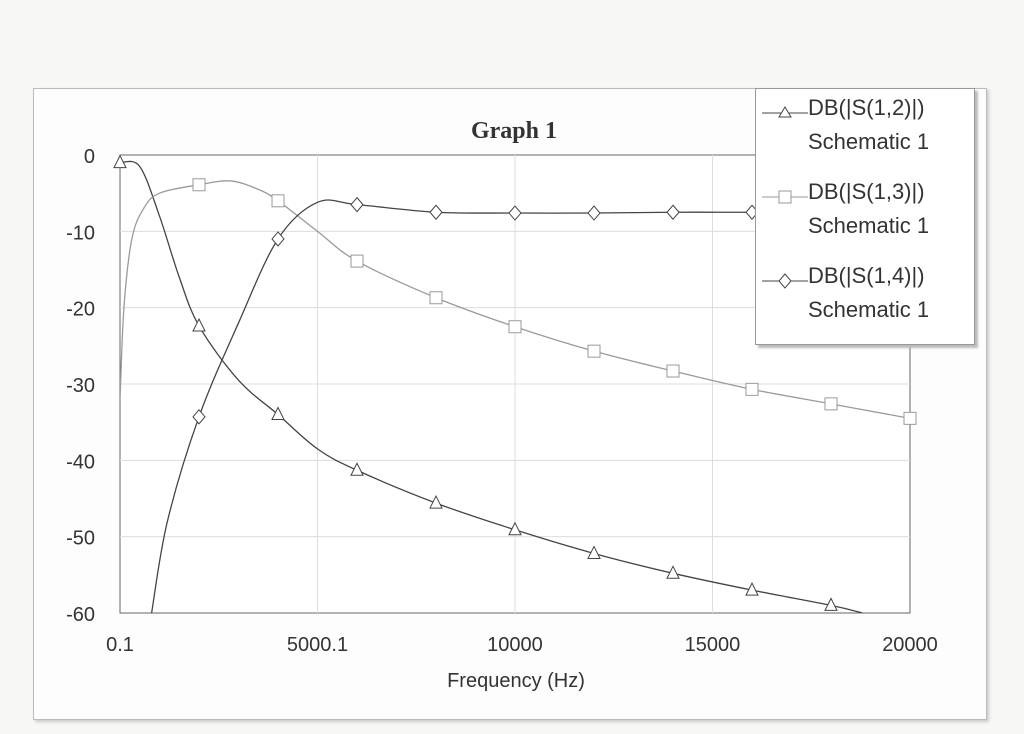 This screenshot has height=734, width=1024. I want to click on legend-entry-s12: DB(|S(1,2)|) Schematic 1, so click(865, 137).